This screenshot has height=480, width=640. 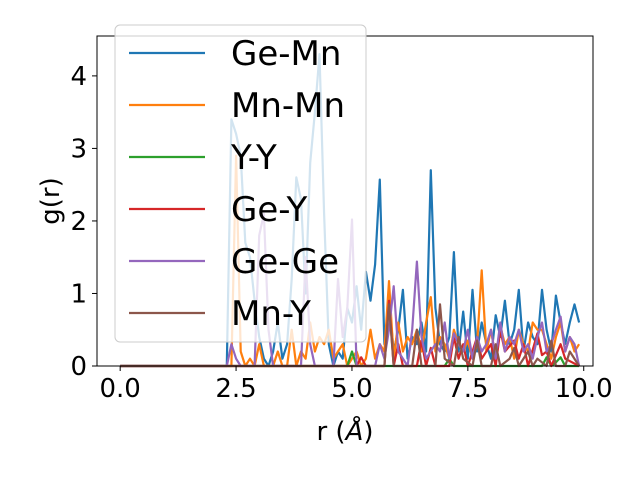 I want to click on y-tick-label: 0, so click(x=78, y=367).